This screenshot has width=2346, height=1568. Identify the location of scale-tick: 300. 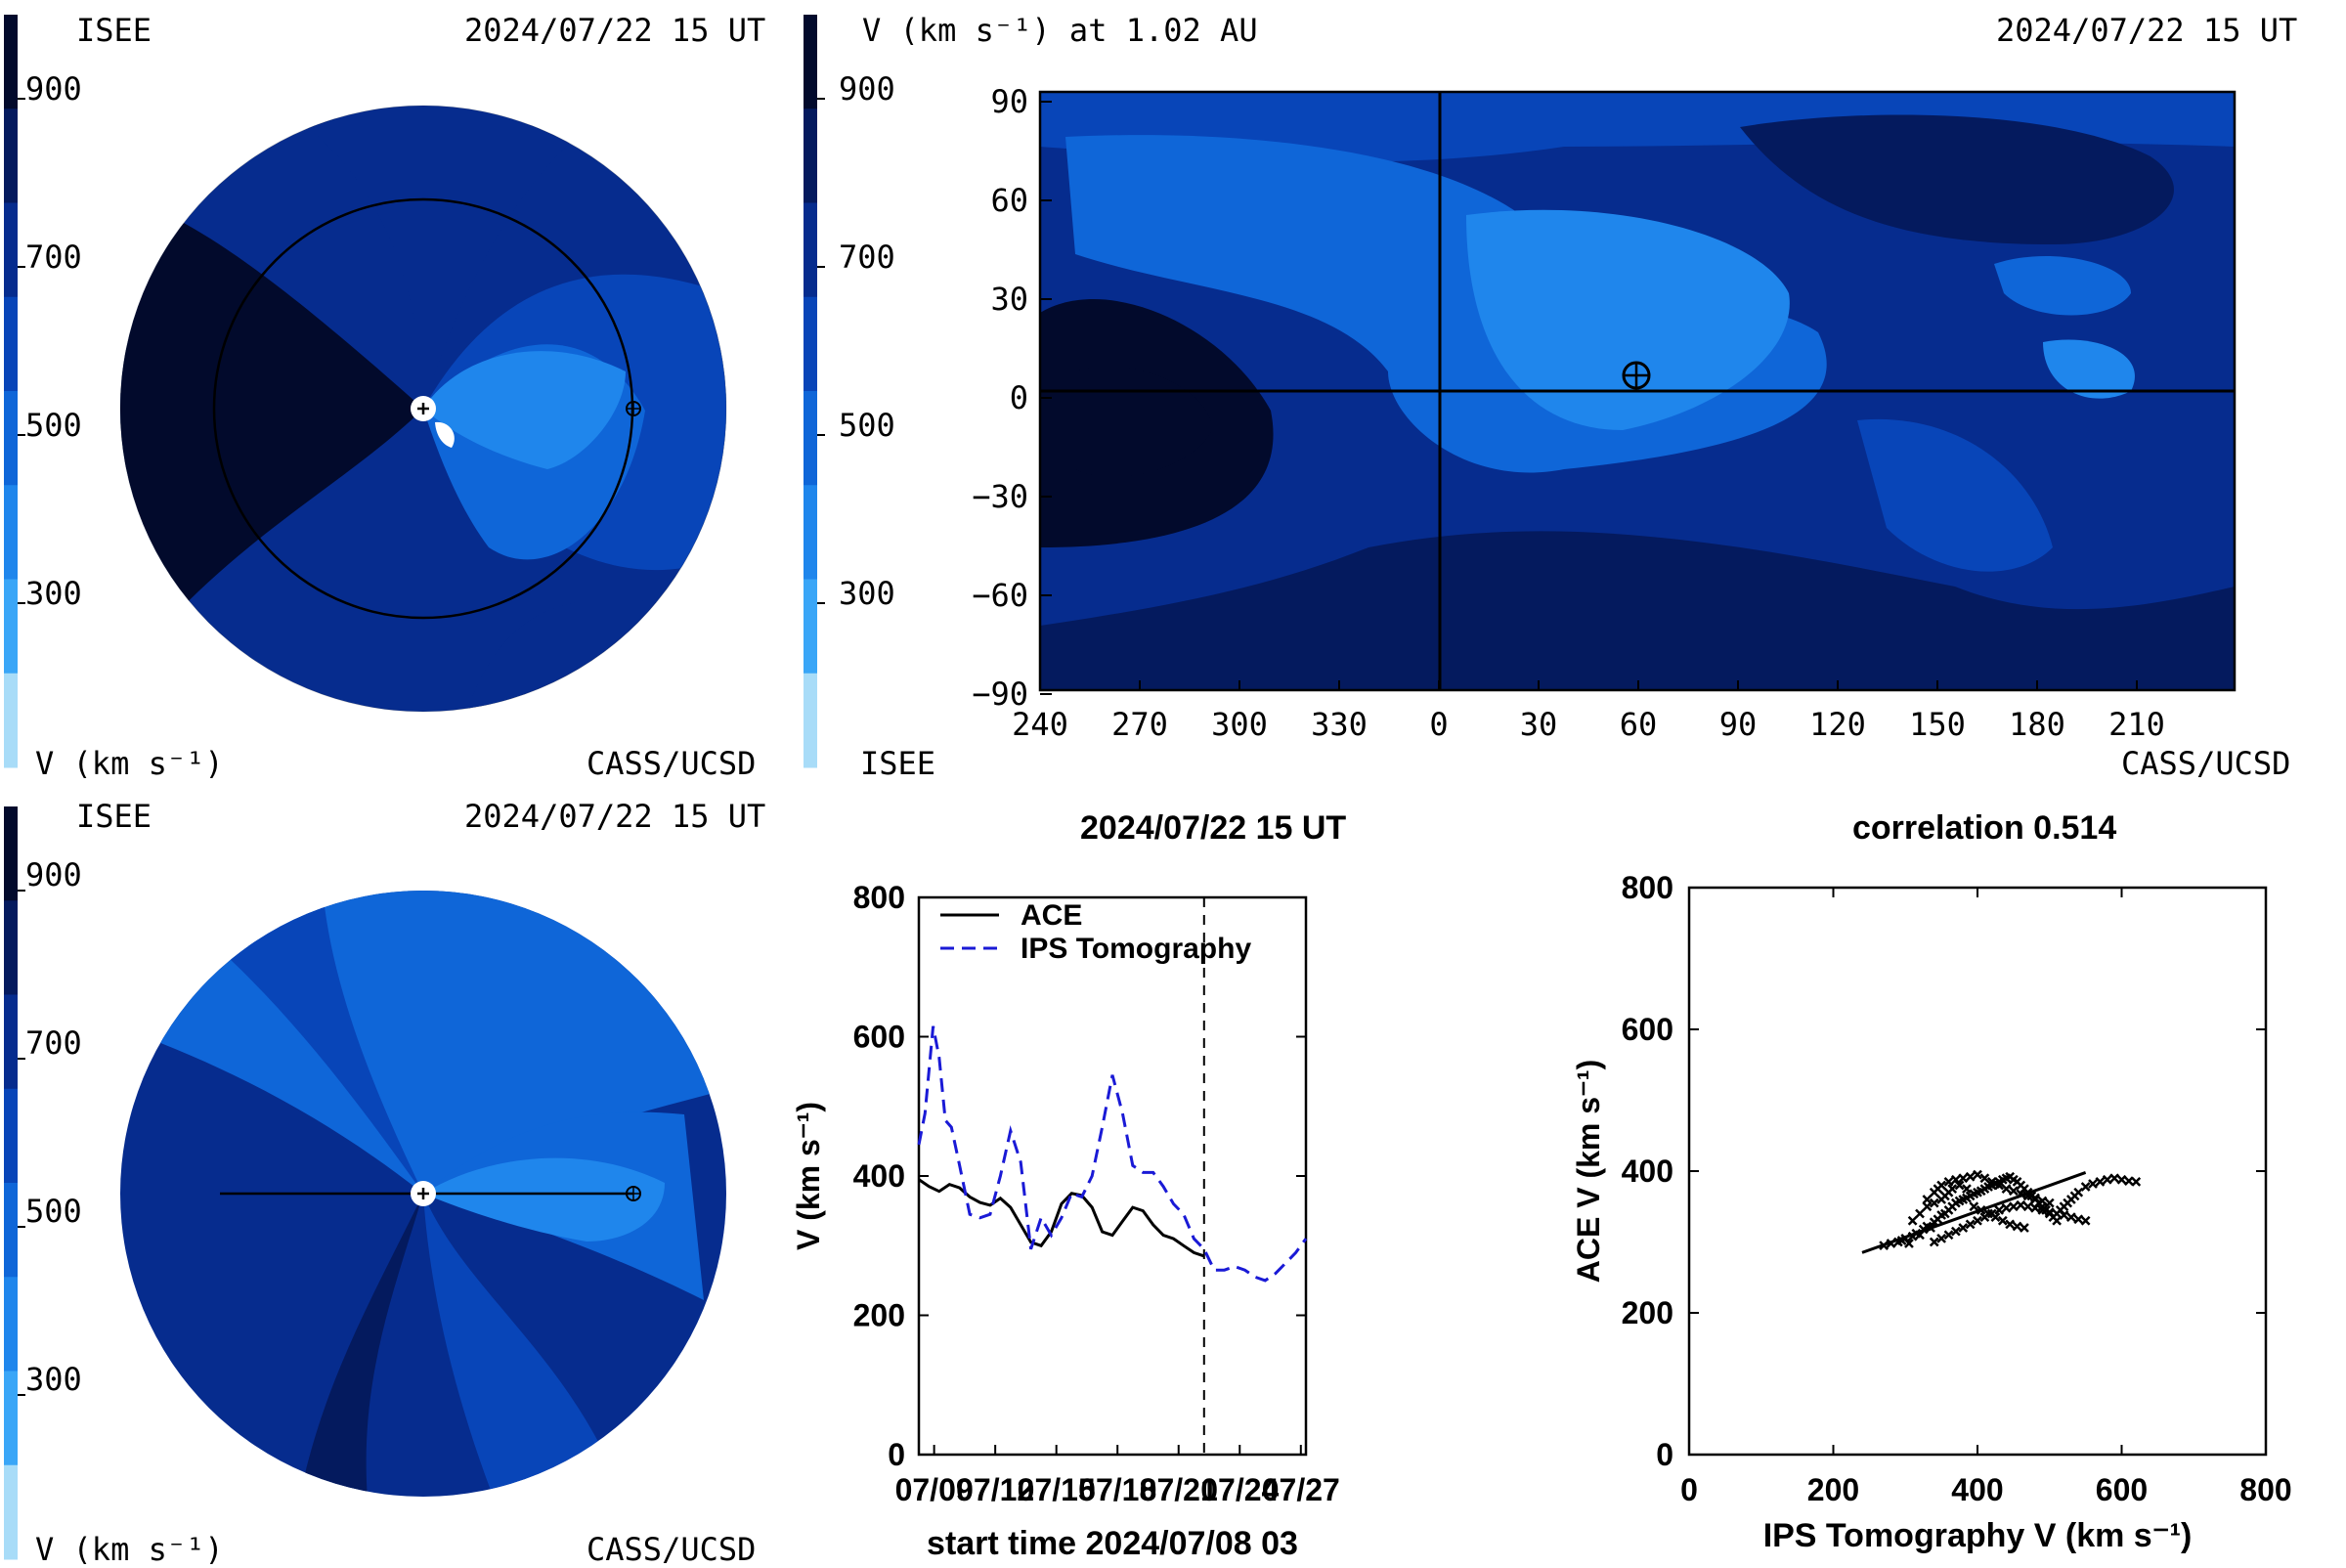
(867, 593).